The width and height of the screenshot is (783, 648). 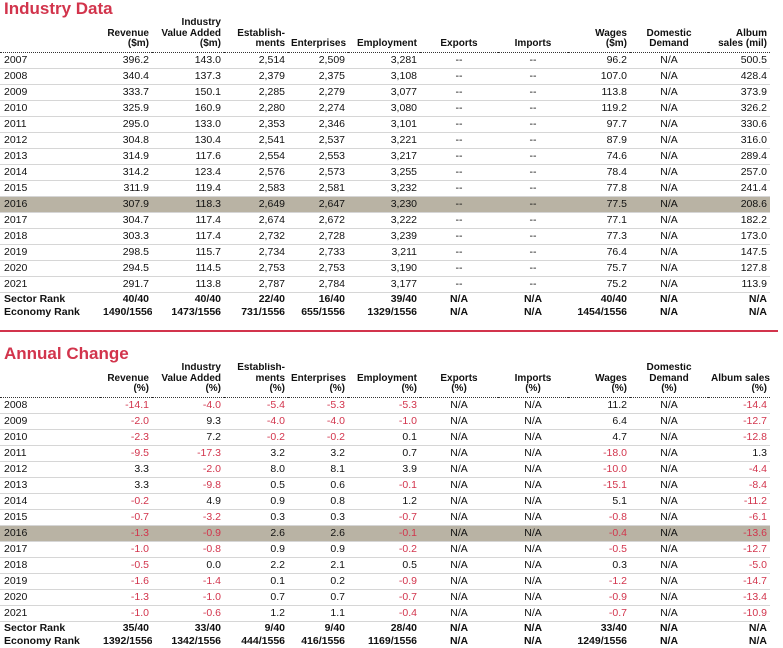 What do you see at coordinates (50, 156) in the screenshot?
I see `row-label: 2013` at bounding box center [50, 156].